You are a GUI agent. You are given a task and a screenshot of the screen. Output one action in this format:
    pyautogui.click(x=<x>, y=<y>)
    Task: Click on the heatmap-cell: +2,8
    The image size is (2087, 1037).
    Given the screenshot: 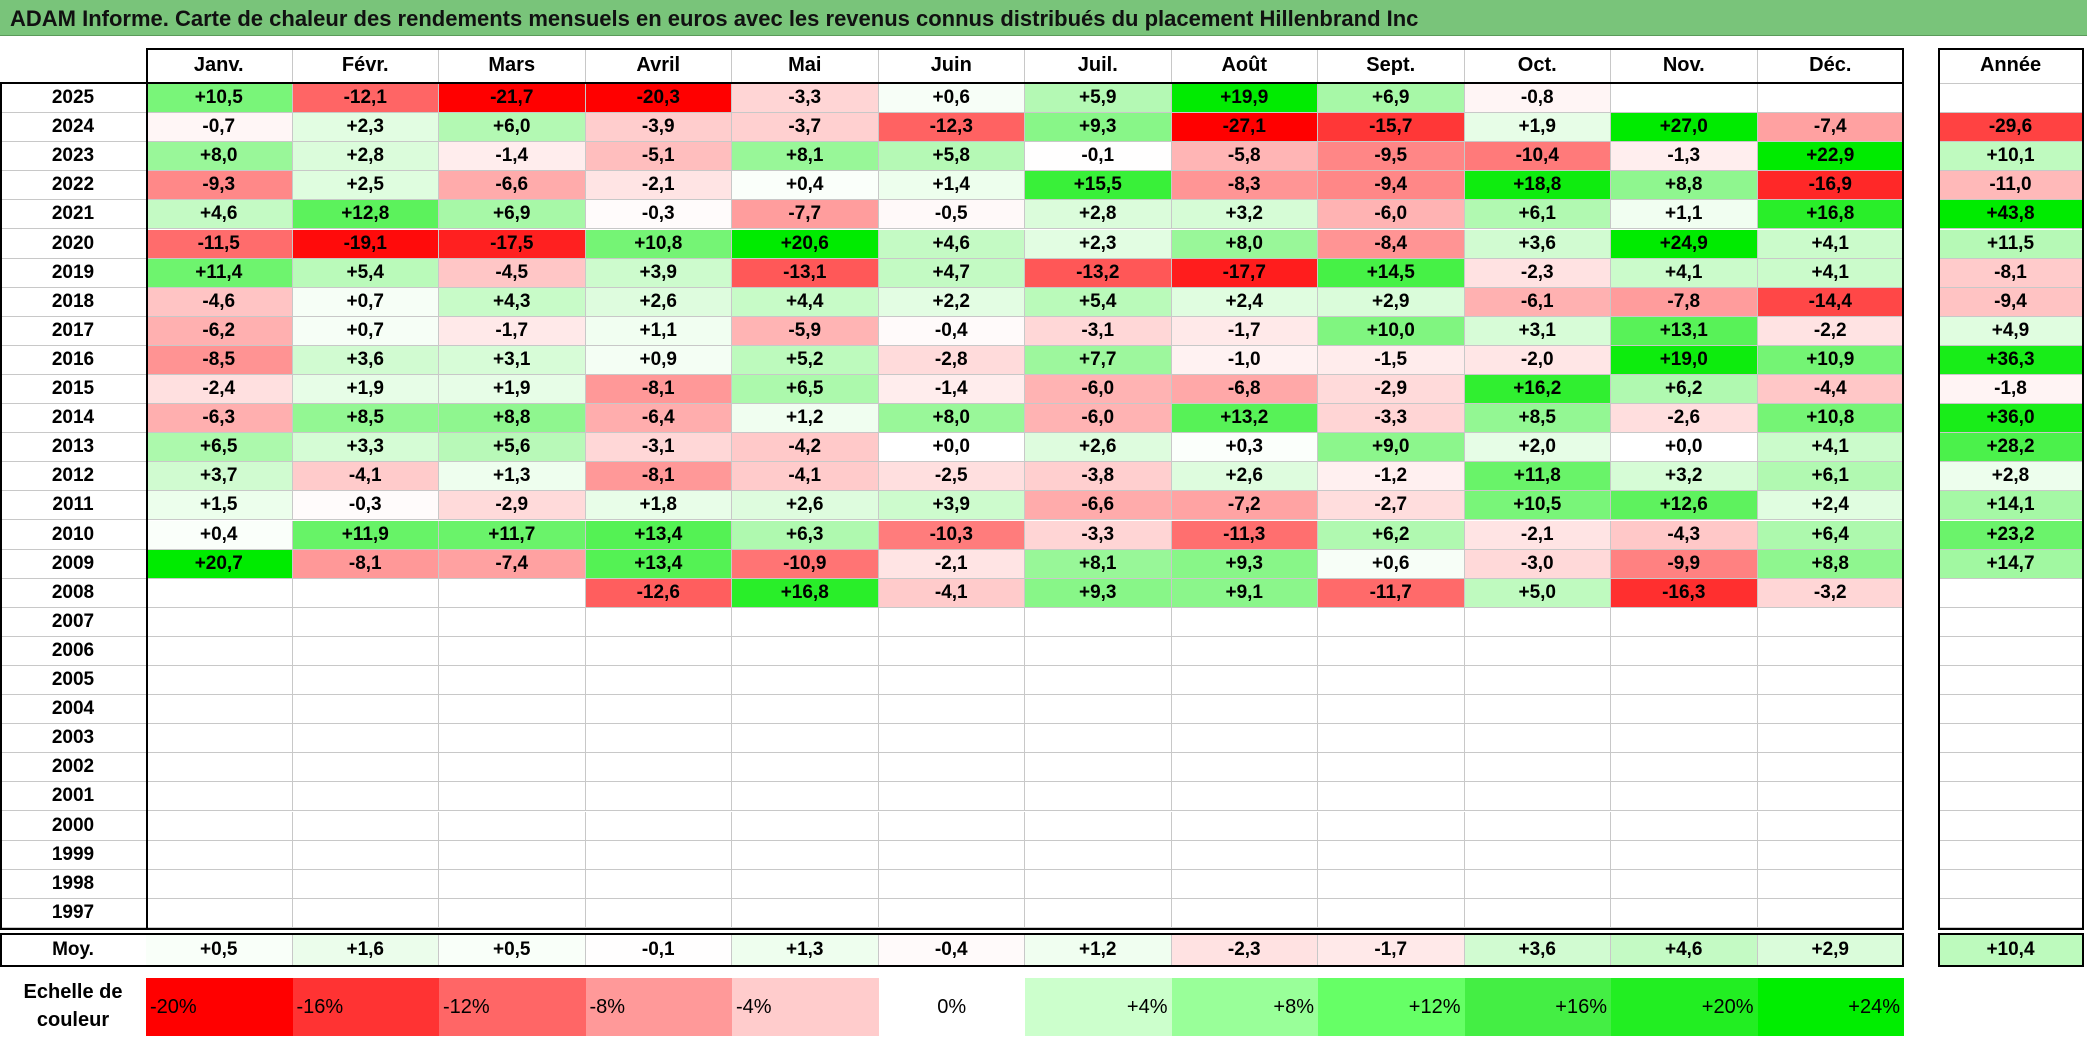 What is the action you would take?
    pyautogui.click(x=1098, y=215)
    